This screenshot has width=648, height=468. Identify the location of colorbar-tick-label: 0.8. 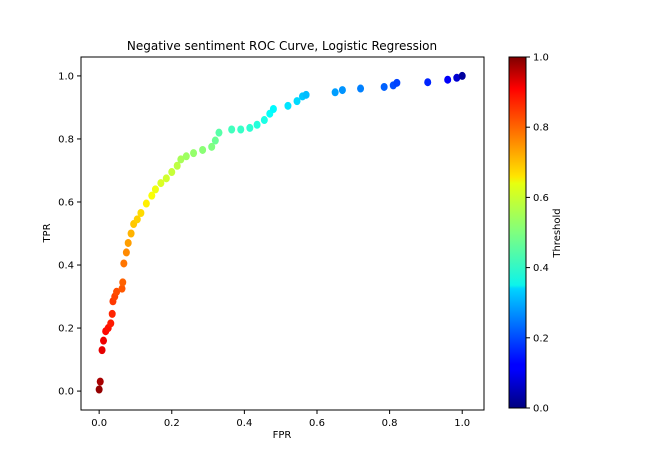
(541, 128).